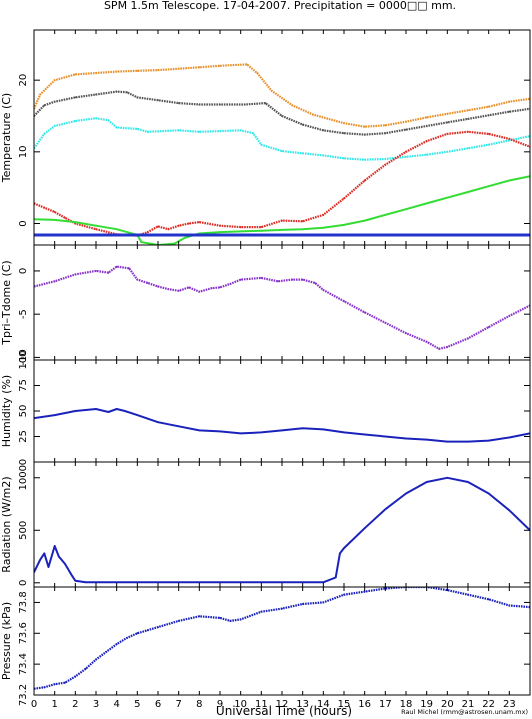 The image size is (532, 719). What do you see at coordinates (464, 712) in the screenshot?
I see `credit-text: Raul Michel (rmm@astrosen.unam.mx)` at bounding box center [464, 712].